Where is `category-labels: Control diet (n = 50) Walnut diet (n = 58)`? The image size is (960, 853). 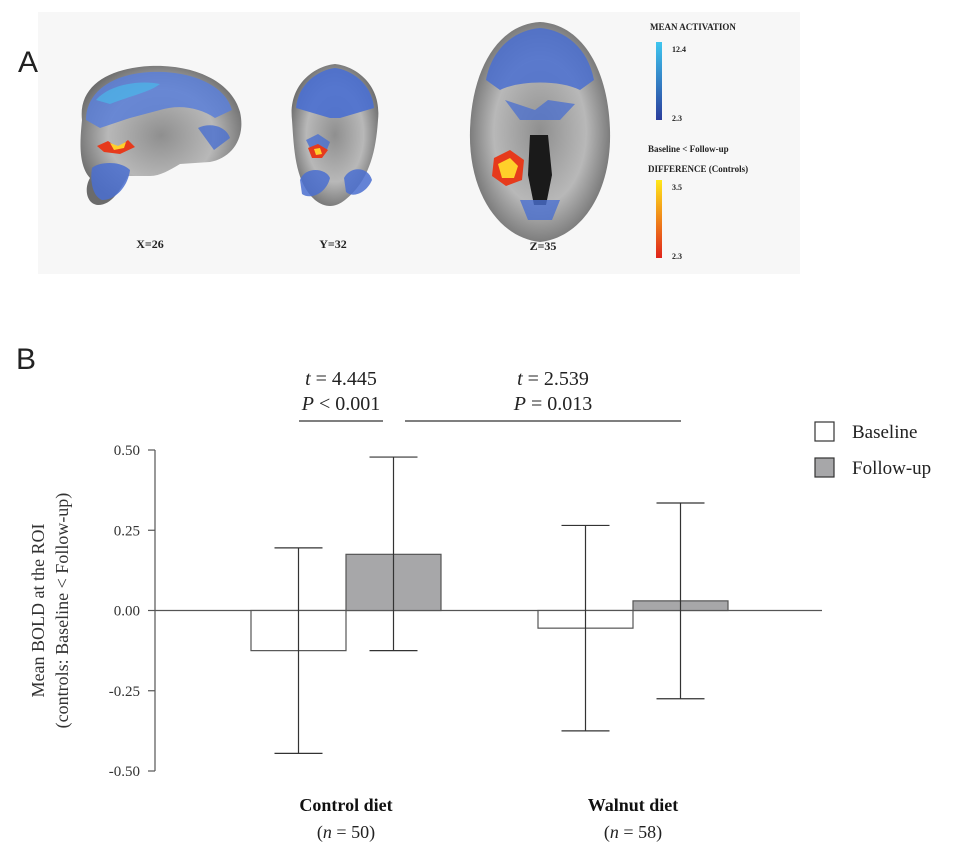 category-labels: Control diet (n = 50) Walnut diet (n = 58) is located at coordinates (488, 819).